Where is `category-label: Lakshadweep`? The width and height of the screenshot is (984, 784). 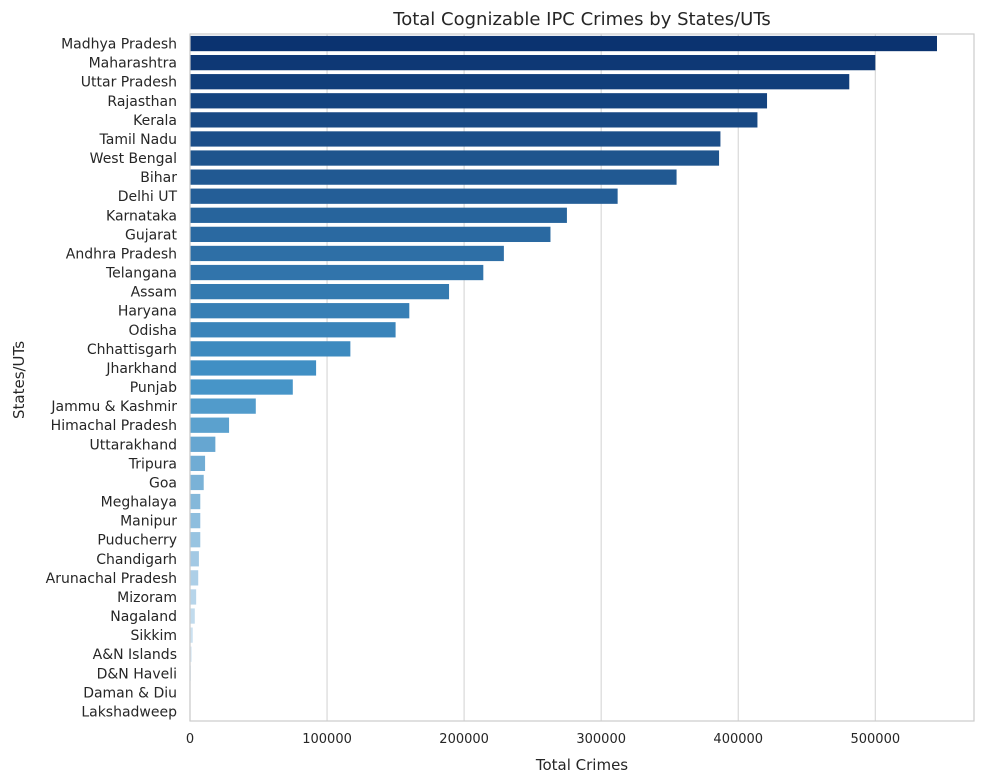 category-label: Lakshadweep is located at coordinates (129, 712).